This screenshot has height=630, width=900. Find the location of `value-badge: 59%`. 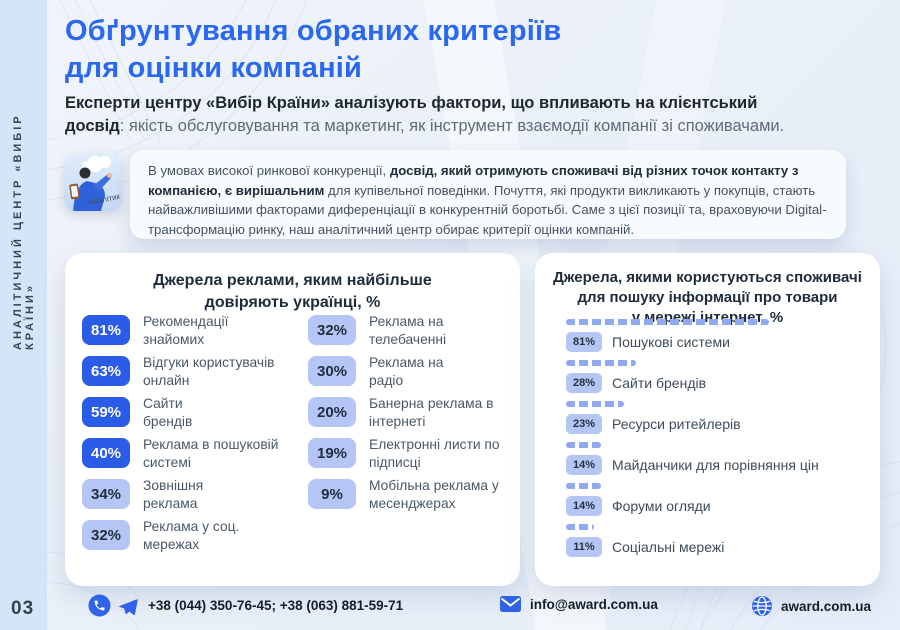

value-badge: 59% is located at coordinates (106, 412).